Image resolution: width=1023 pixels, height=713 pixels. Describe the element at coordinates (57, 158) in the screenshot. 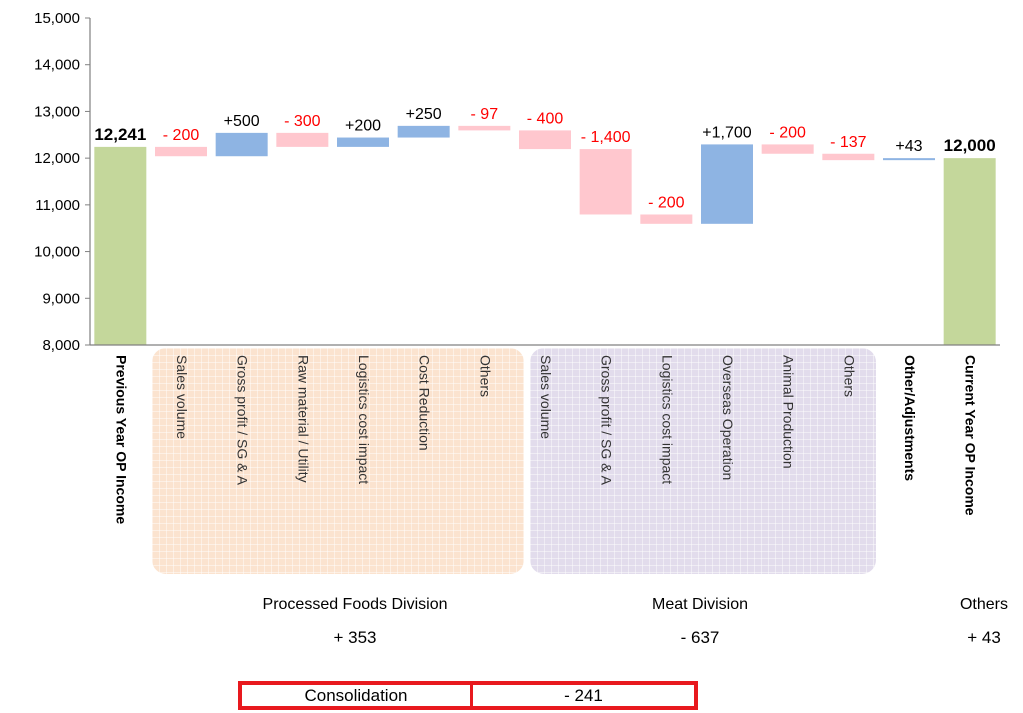

I see `y-tick-label: 12,000` at that location.